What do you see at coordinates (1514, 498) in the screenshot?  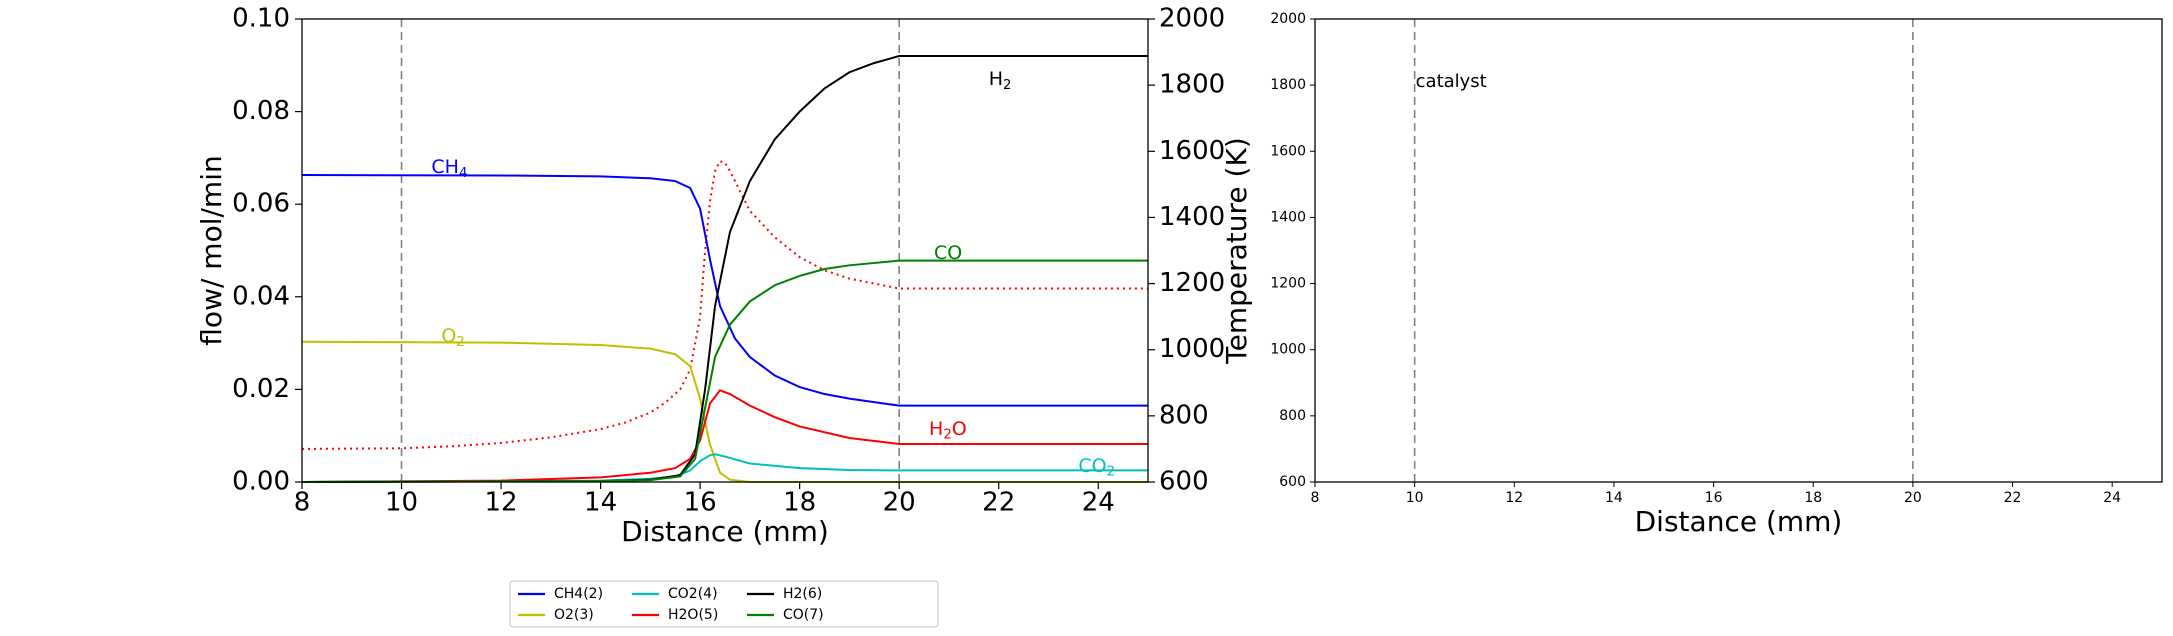 I see `right-xtick-label-2: 12` at bounding box center [1514, 498].